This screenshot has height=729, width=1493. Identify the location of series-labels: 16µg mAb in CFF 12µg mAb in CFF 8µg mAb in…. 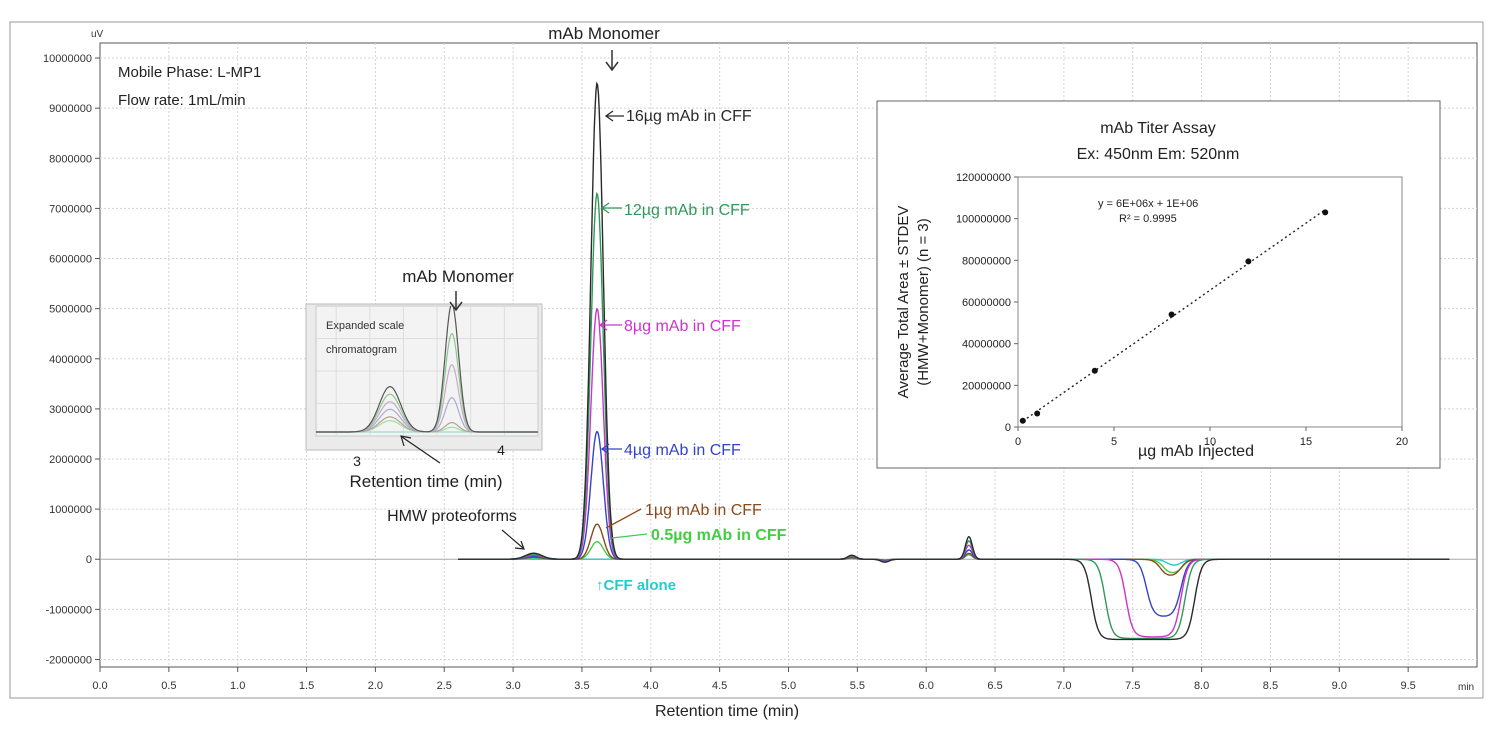
(692, 326).